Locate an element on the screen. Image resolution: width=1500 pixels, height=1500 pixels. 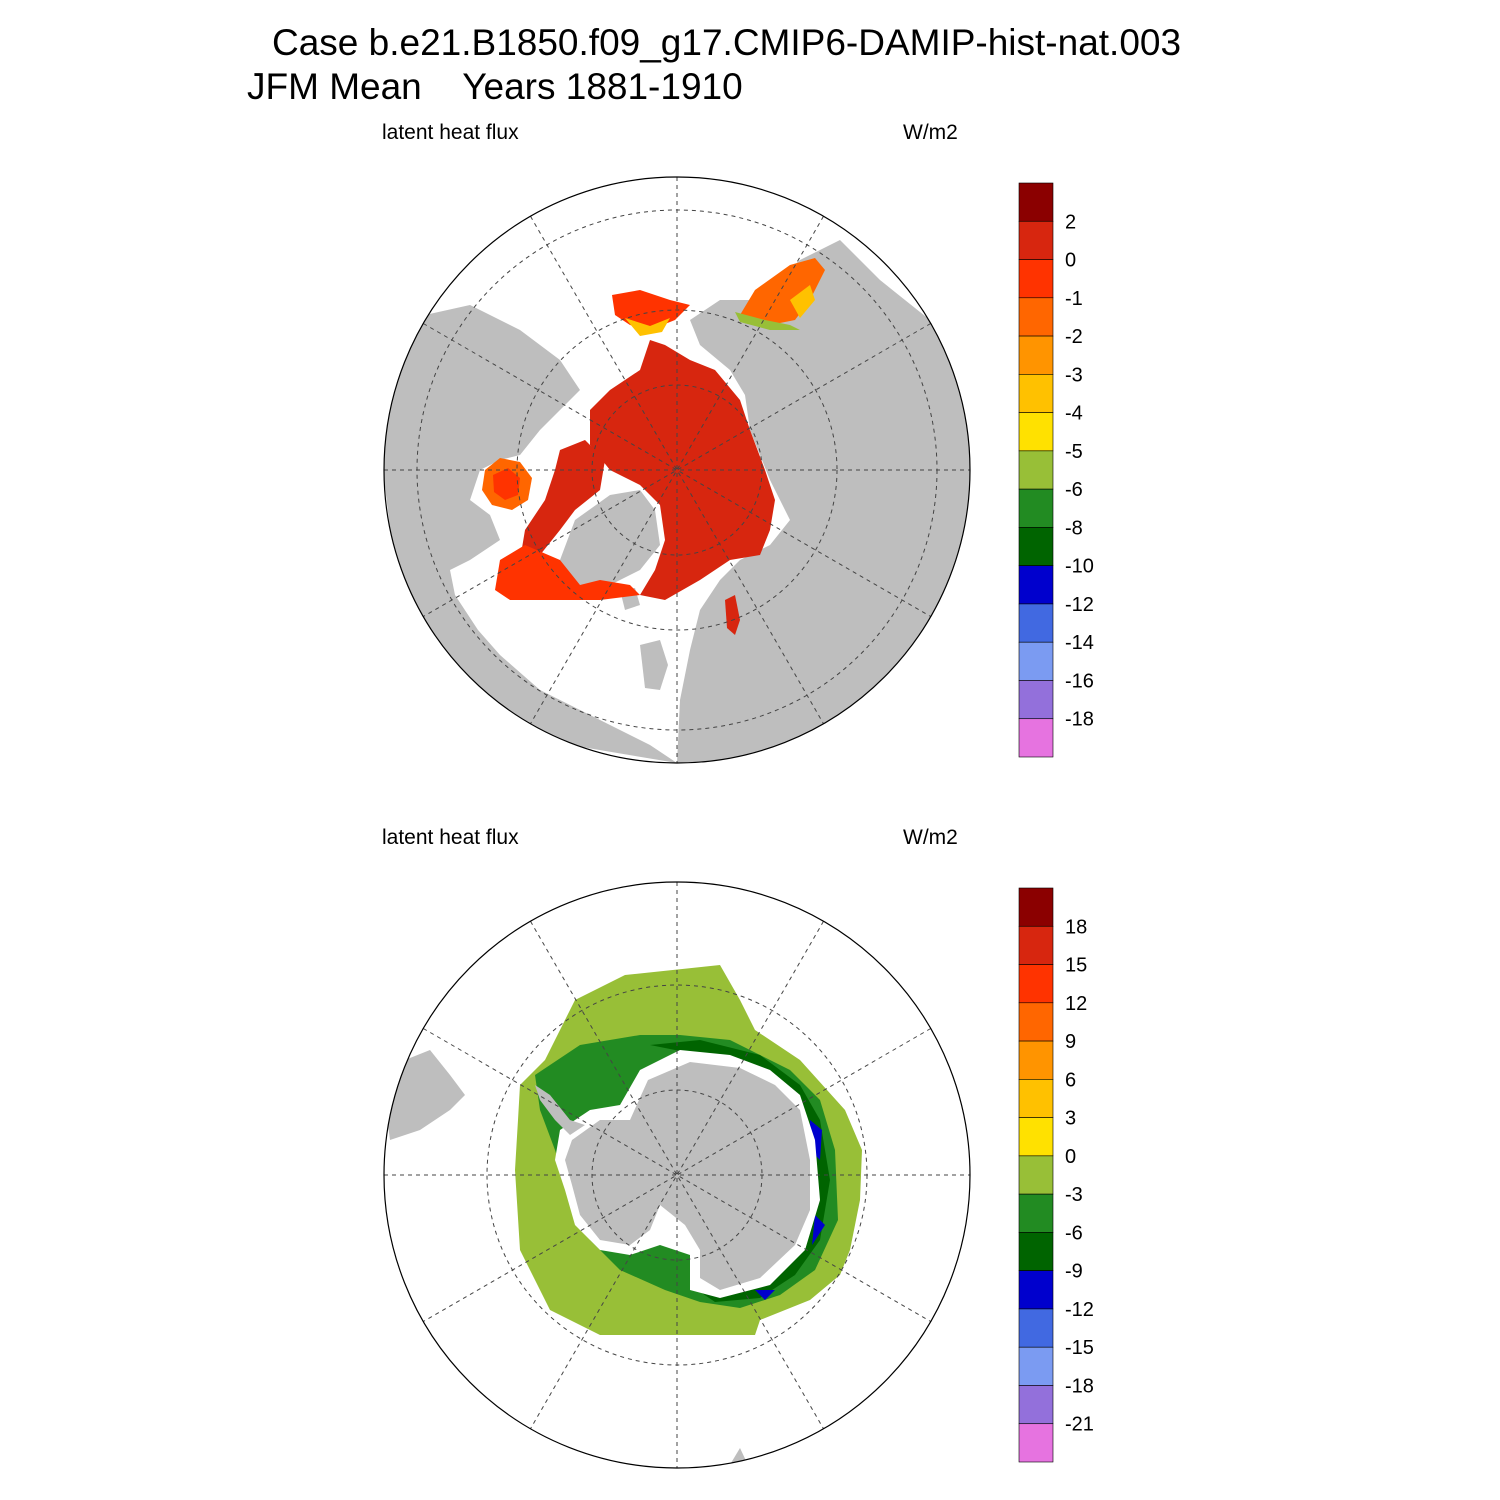
south-colorbar-tick-label: 15 is located at coordinates (1076, 966).